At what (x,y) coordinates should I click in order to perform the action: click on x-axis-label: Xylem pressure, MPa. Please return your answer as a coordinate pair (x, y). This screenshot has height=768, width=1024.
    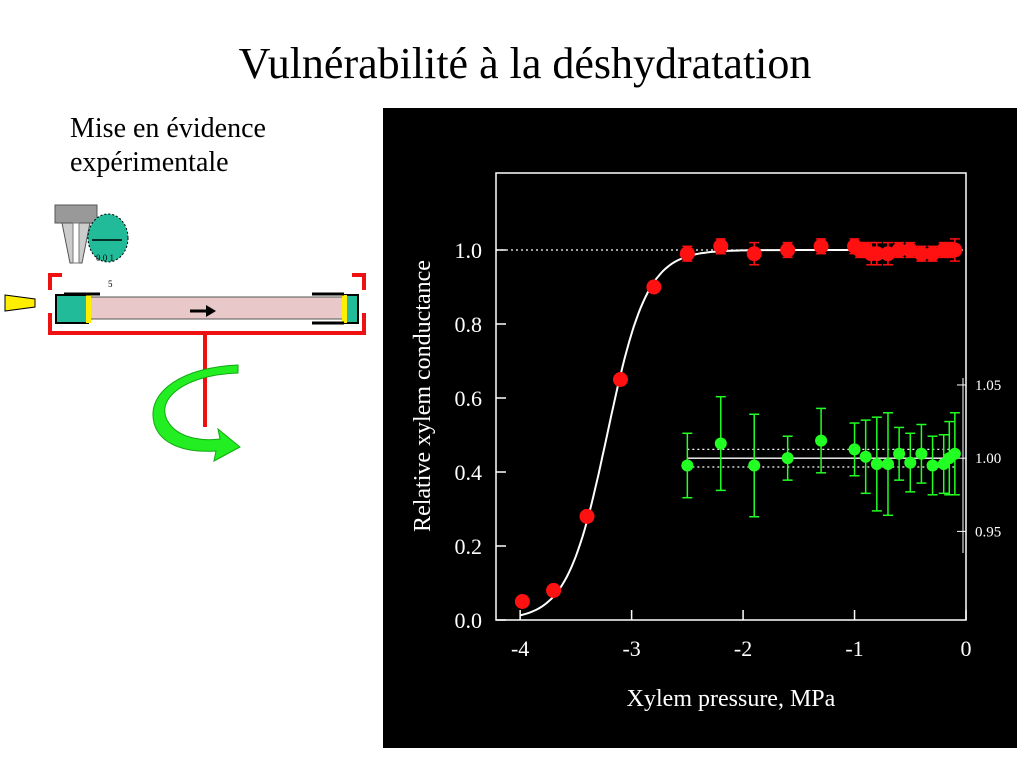
    Looking at the image, I should click on (731, 699).